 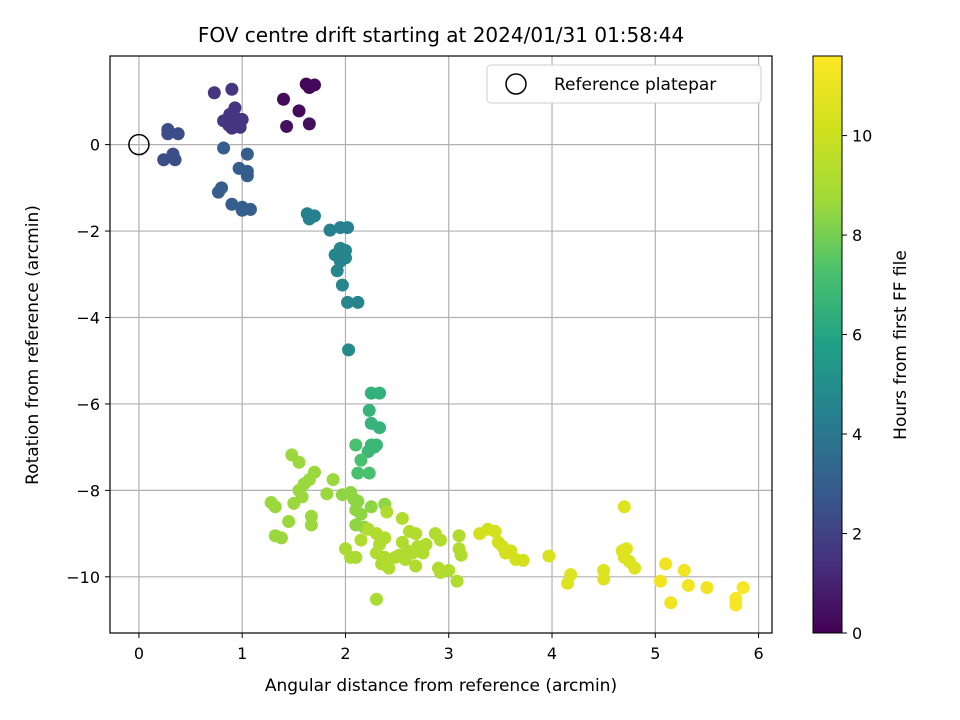 I want to click on legend: Reference platepar, so click(x=624, y=84).